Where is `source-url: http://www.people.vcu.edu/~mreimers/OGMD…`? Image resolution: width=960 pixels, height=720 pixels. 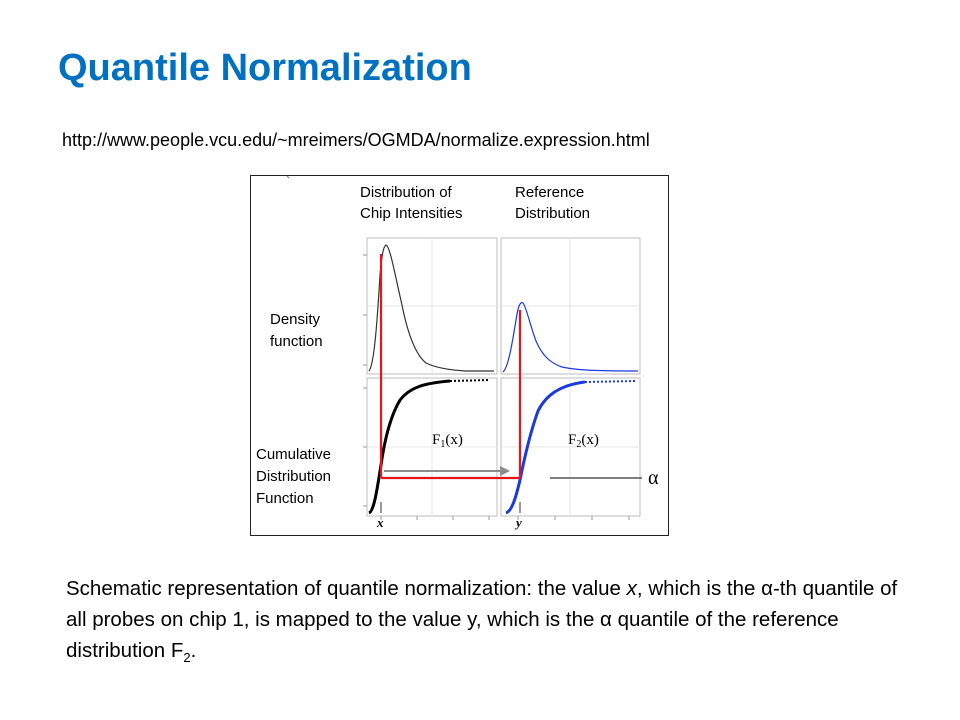 source-url: http://www.people.vcu.edu/~mreimers/OGMD… is located at coordinates (356, 140).